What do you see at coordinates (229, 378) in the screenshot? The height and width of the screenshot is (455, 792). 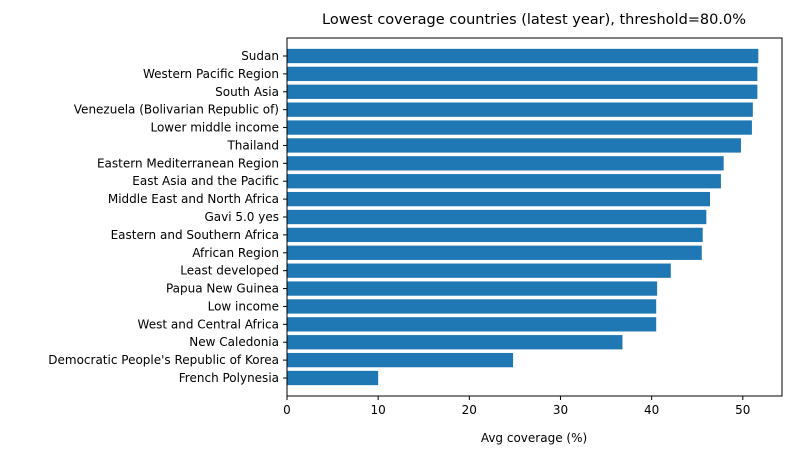 I see `y-tick-label: French Polynesia` at bounding box center [229, 378].